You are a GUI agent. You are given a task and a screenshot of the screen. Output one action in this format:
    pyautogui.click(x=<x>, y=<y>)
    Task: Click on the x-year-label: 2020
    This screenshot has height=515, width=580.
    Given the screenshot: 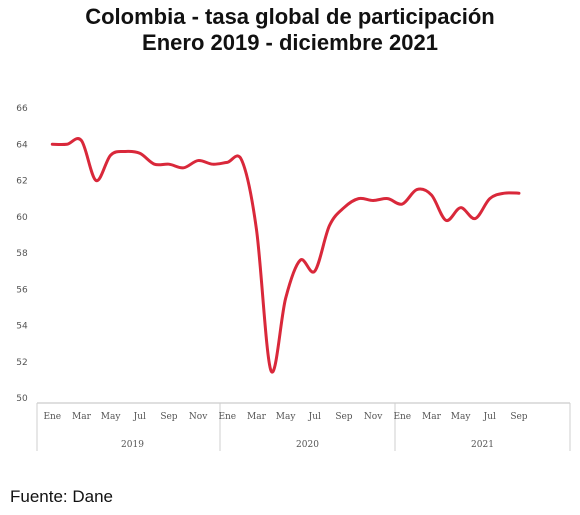 What is the action you would take?
    pyautogui.click(x=307, y=445)
    